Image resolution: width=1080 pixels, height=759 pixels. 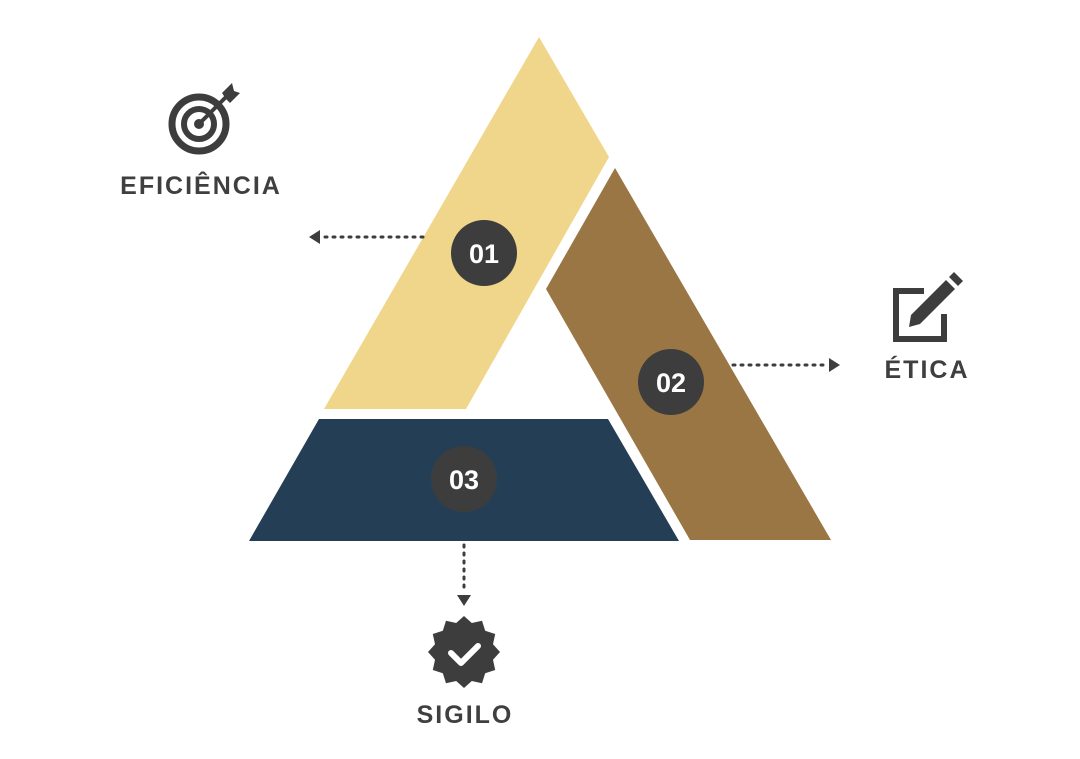 What do you see at coordinates (204, 119) in the screenshot?
I see `target-icon` at bounding box center [204, 119].